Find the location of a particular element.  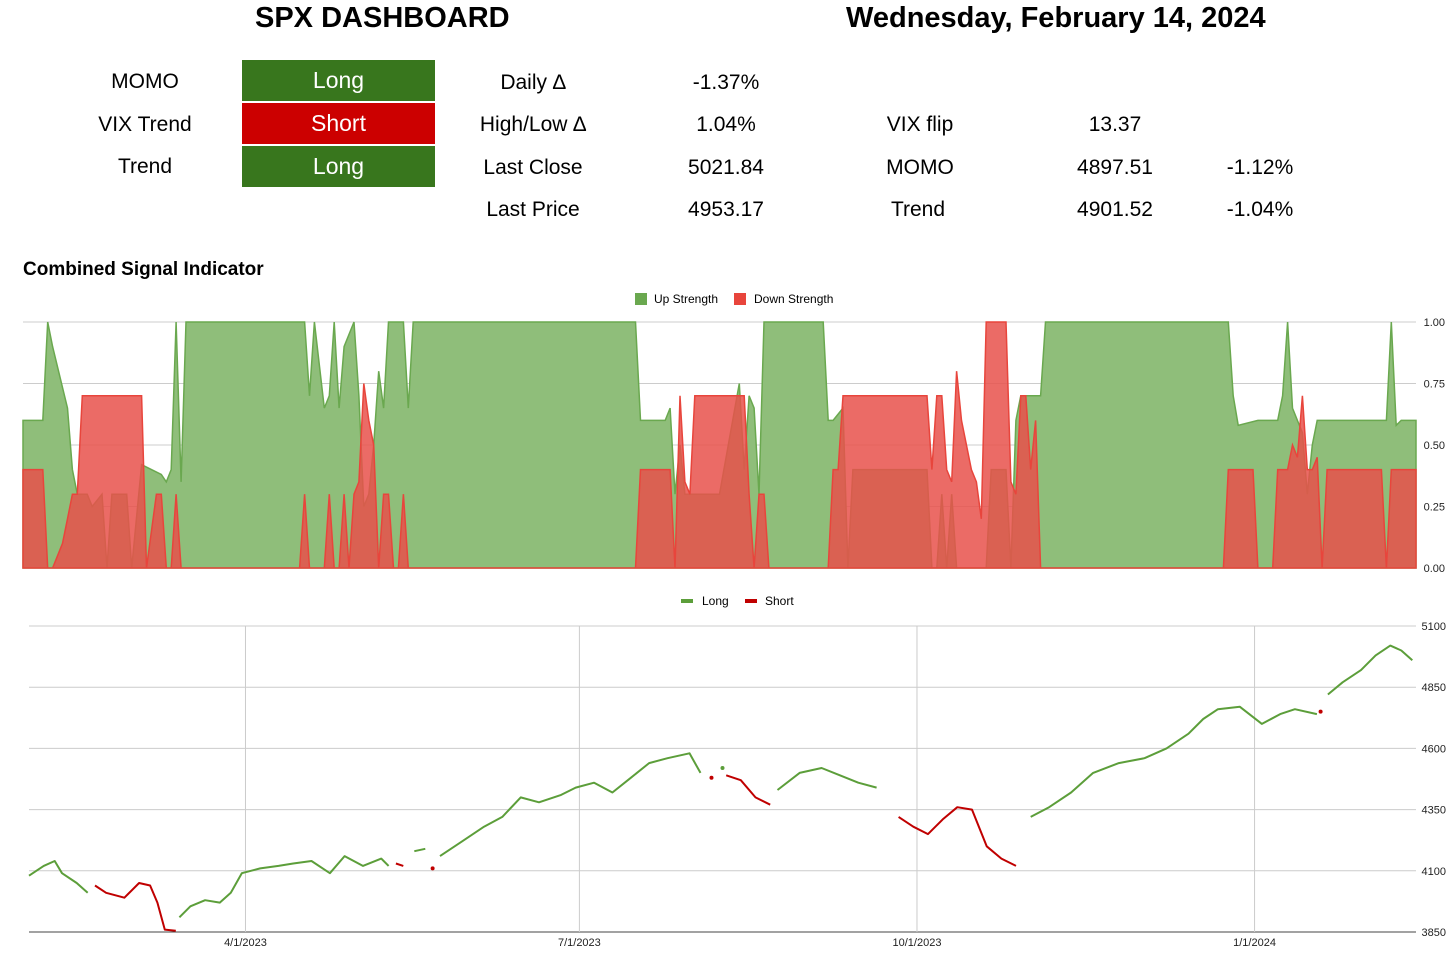

y-tick-label: 3850 is located at coordinates (1434, 933).